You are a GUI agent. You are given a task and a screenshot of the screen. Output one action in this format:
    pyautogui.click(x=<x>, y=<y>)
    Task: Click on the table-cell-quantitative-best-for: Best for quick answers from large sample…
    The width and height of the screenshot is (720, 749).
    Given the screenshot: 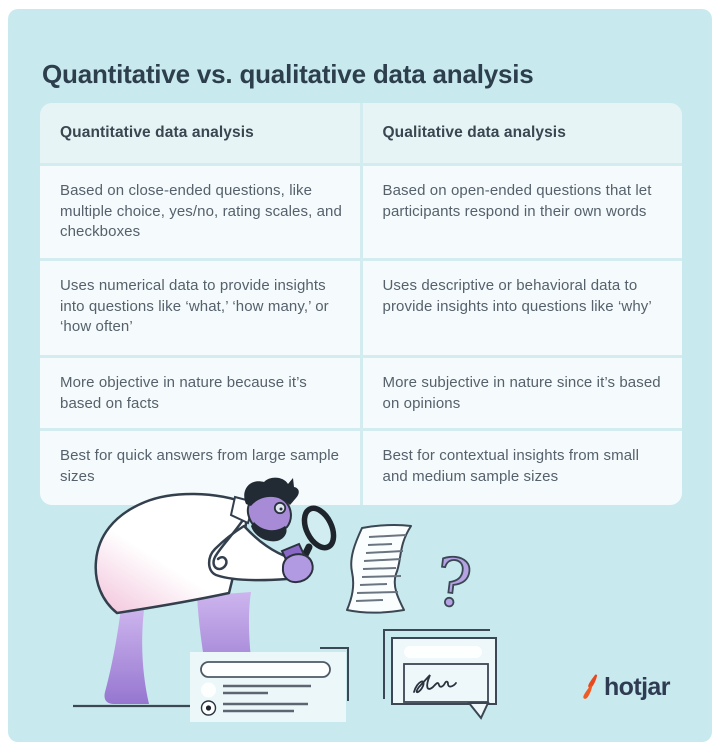 What is the action you would take?
    pyautogui.click(x=200, y=468)
    